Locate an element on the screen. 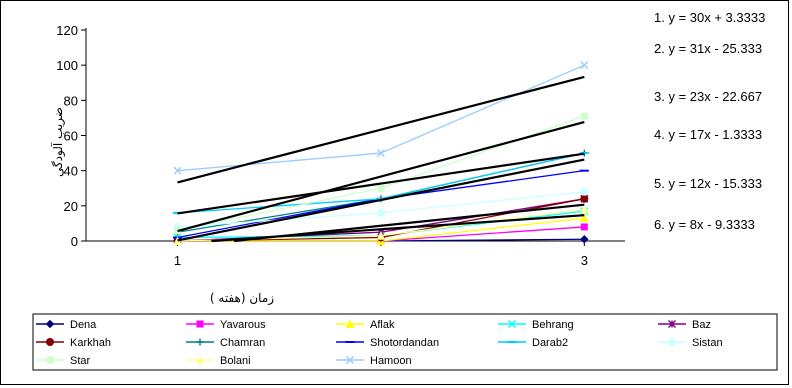 This screenshot has width=792, height=388. trendline-label-2: 2. y = 31x - 25.333 is located at coordinates (708, 48).